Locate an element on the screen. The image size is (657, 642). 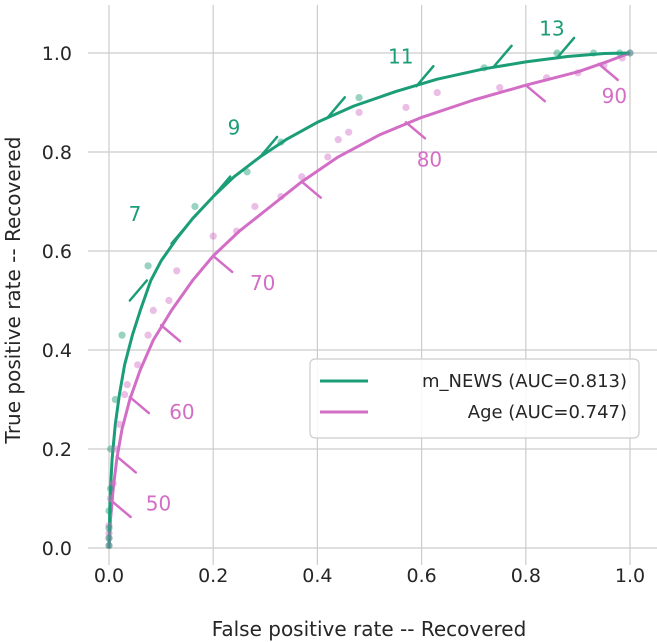
y-tick-label: 0.8 is located at coordinates (57, 153).